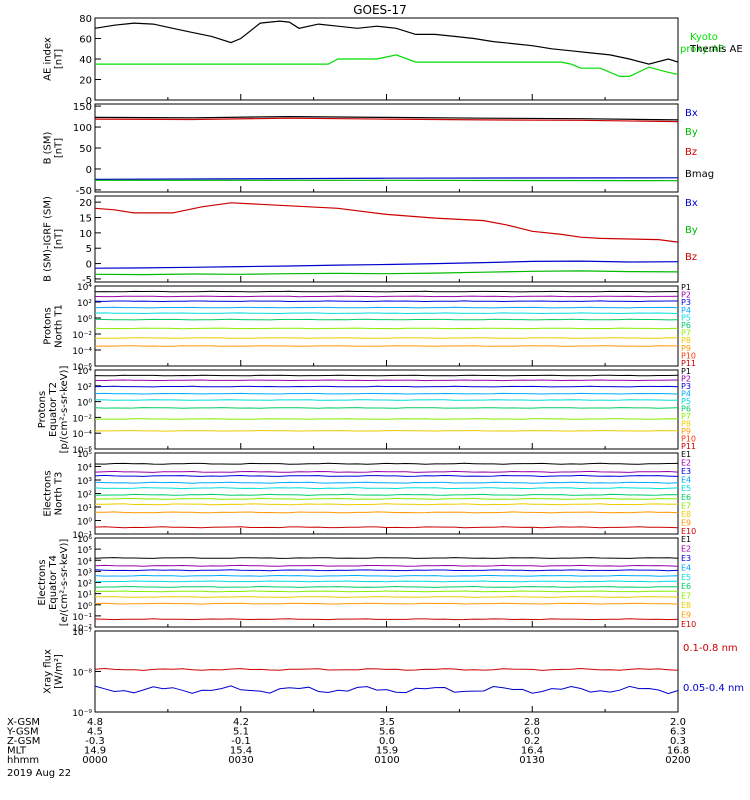 Image resolution: width=750 pixels, height=800 pixels. What do you see at coordinates (532, 741) in the screenshot?
I see `footer-value: 0.2` at bounding box center [532, 741].